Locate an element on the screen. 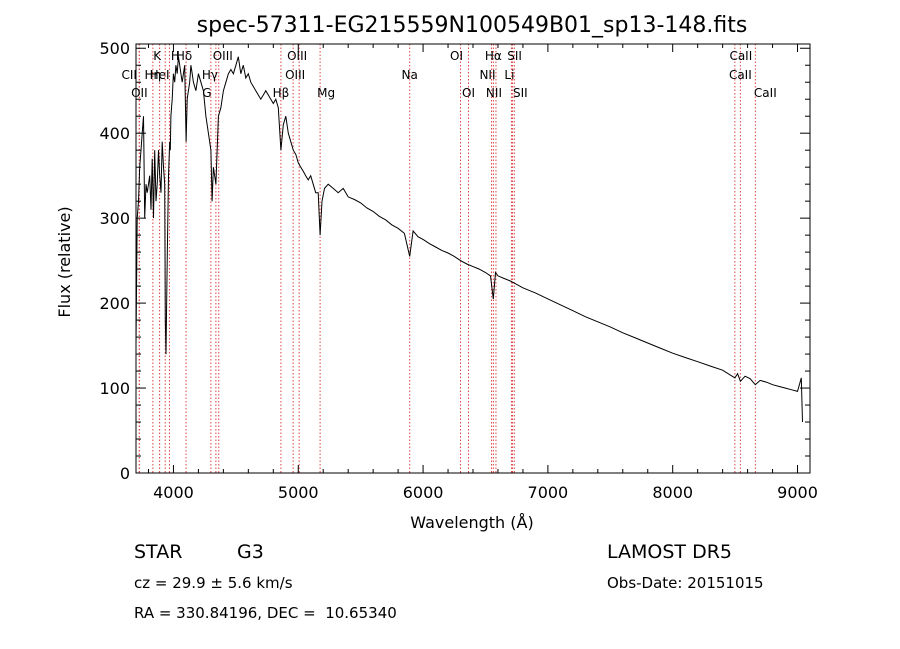  y-tick-label: 500 is located at coordinates (114, 48).